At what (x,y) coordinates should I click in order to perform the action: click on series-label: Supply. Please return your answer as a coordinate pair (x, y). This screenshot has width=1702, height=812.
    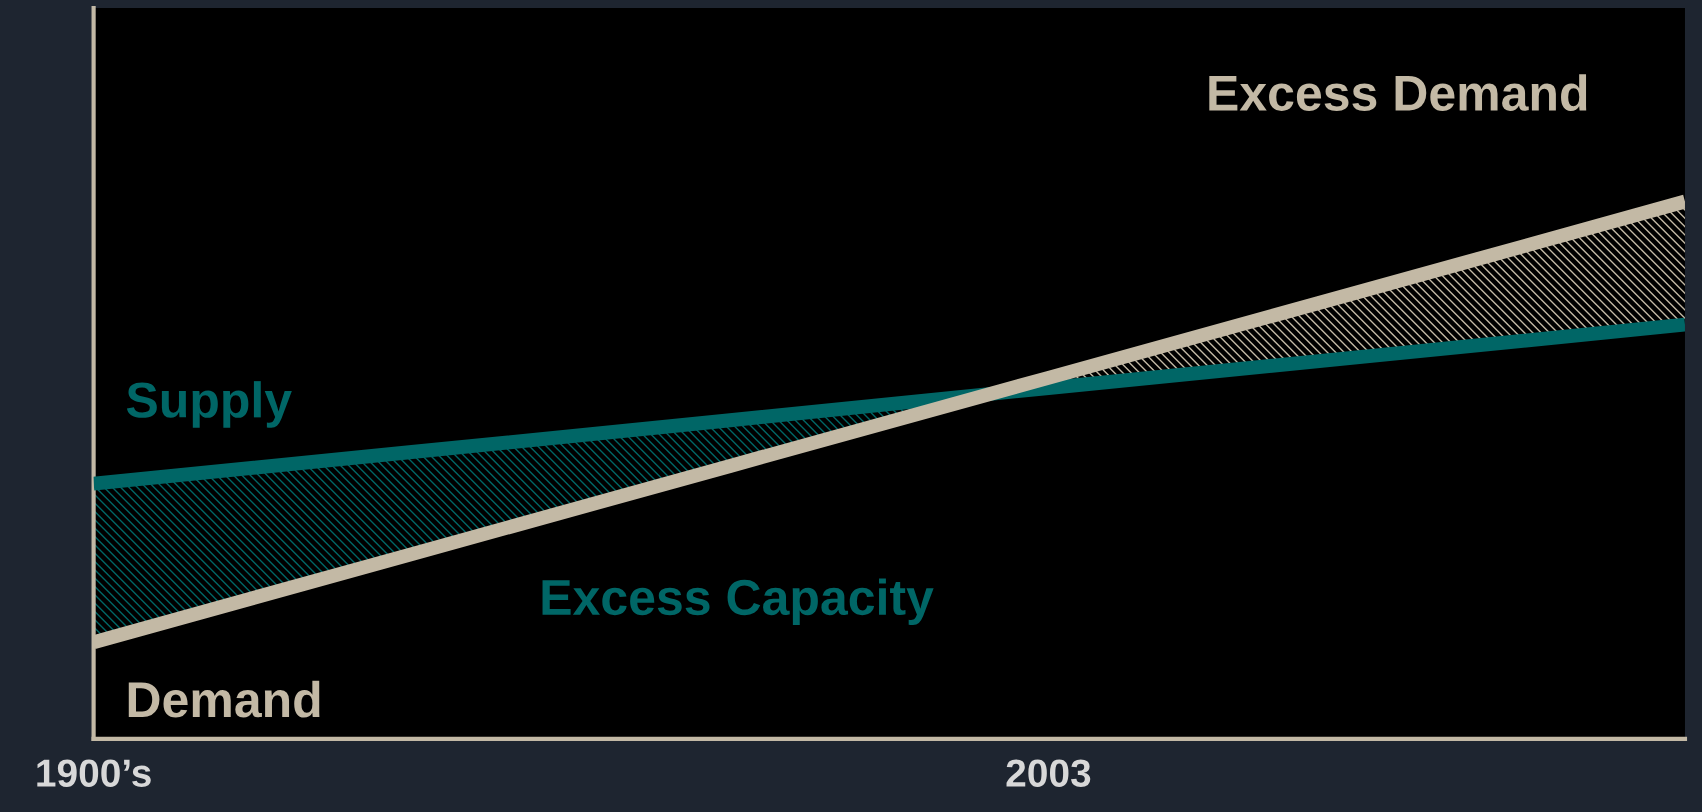
    Looking at the image, I should click on (209, 404).